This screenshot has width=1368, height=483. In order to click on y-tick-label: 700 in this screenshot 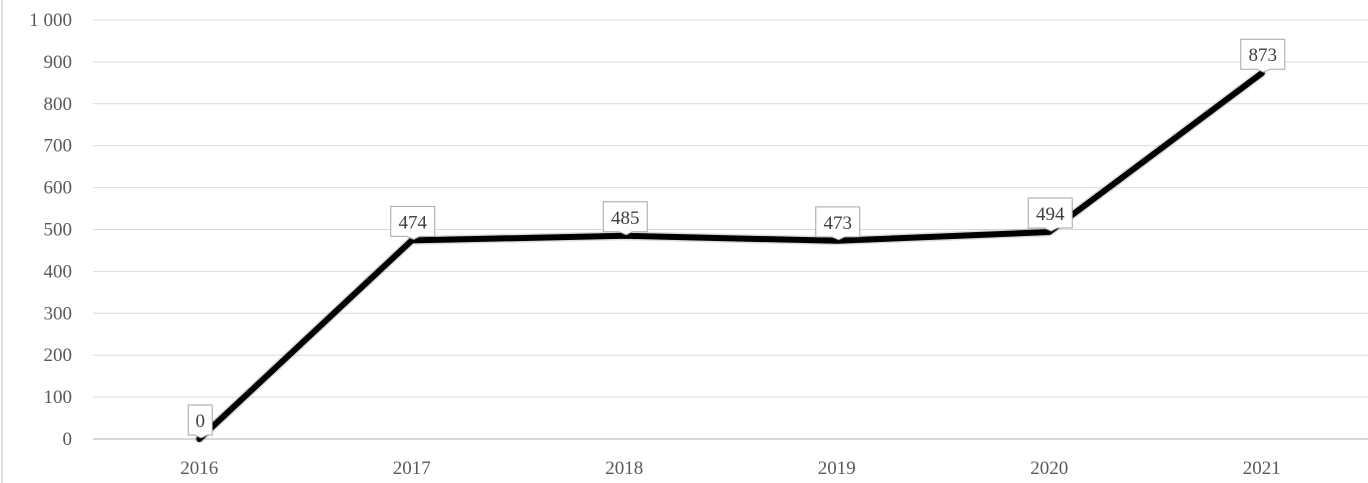, I will do `click(58, 146)`.